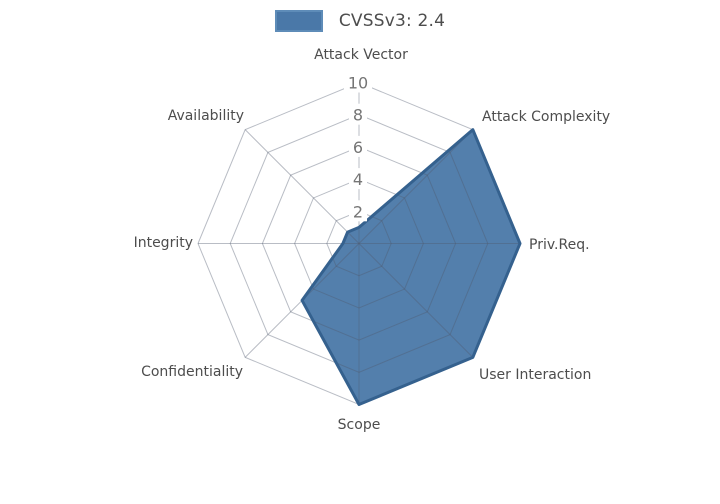  I want to click on radial-tick-label: 6, so click(358, 147).